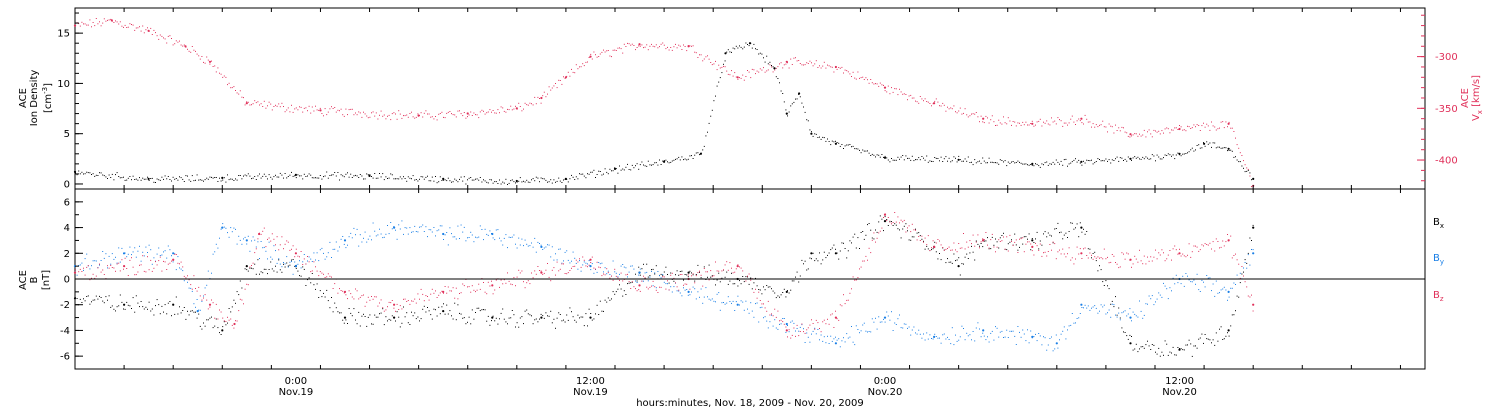  I want to click on top-right-axis-label: ACE Vx [km/s], so click(1472, 98).